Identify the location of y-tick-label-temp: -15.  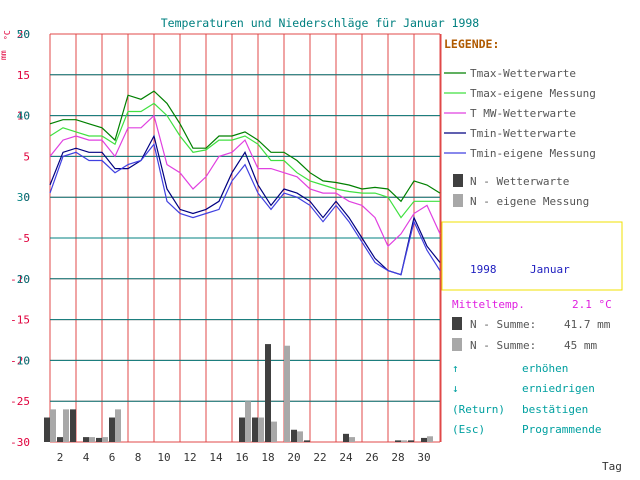
(20, 320).